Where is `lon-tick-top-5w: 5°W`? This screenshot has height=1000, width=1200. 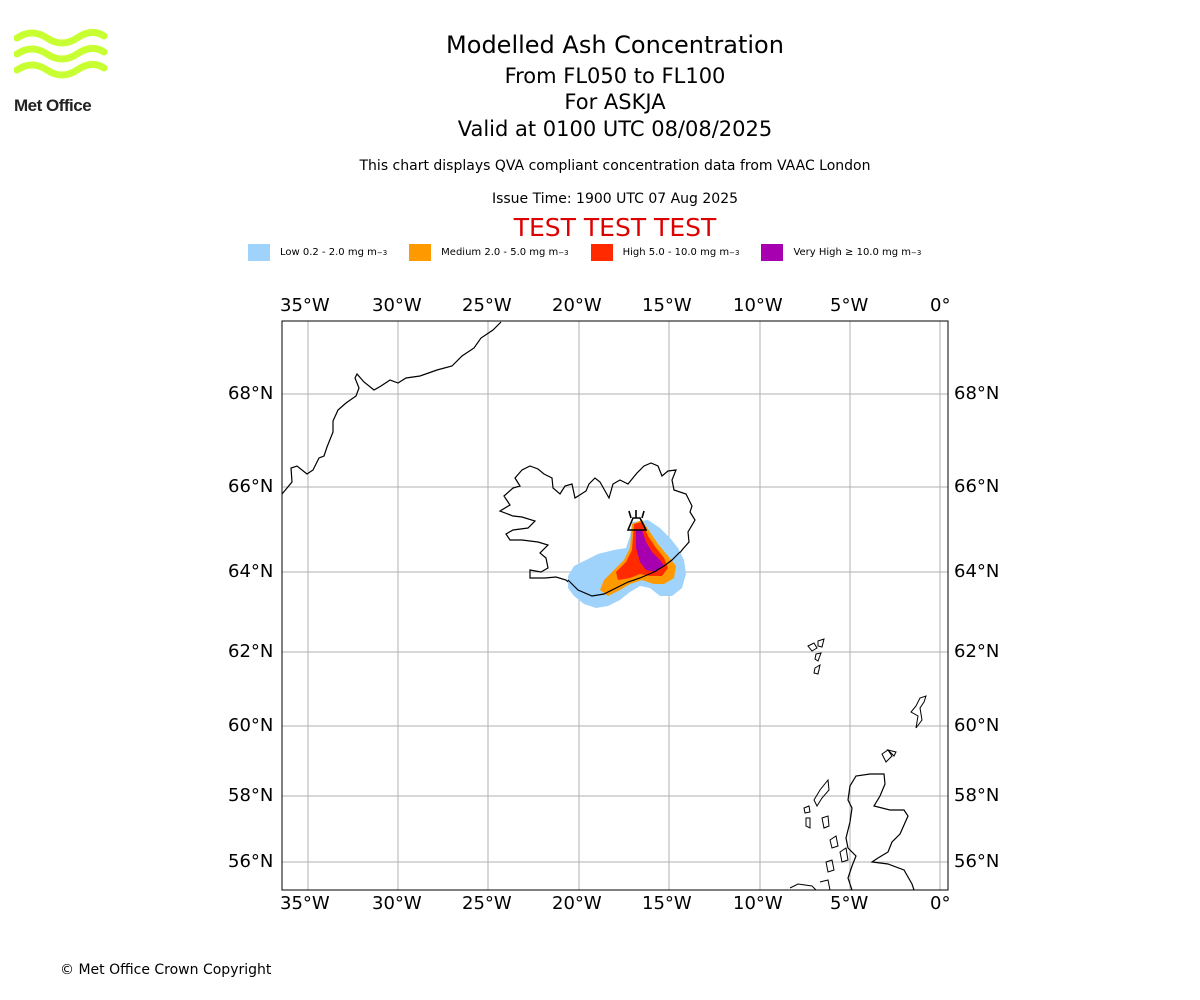 lon-tick-top-5w: 5°W is located at coordinates (849, 305).